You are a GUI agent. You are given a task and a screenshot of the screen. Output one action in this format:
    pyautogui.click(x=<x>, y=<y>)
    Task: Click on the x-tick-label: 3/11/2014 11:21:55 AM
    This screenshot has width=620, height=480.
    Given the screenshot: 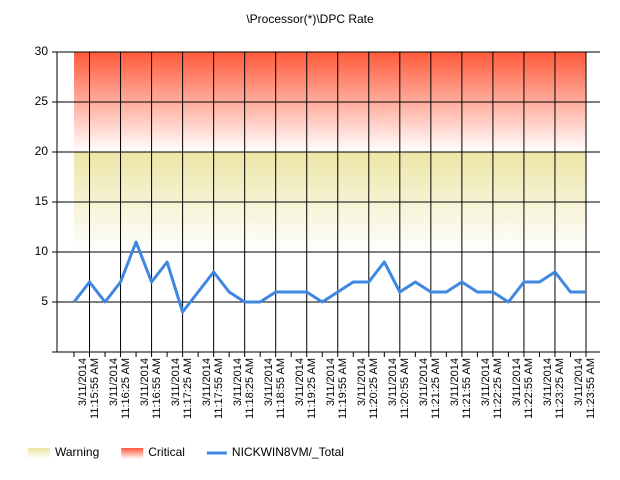 What is the action you would take?
    pyautogui.click(x=460, y=388)
    